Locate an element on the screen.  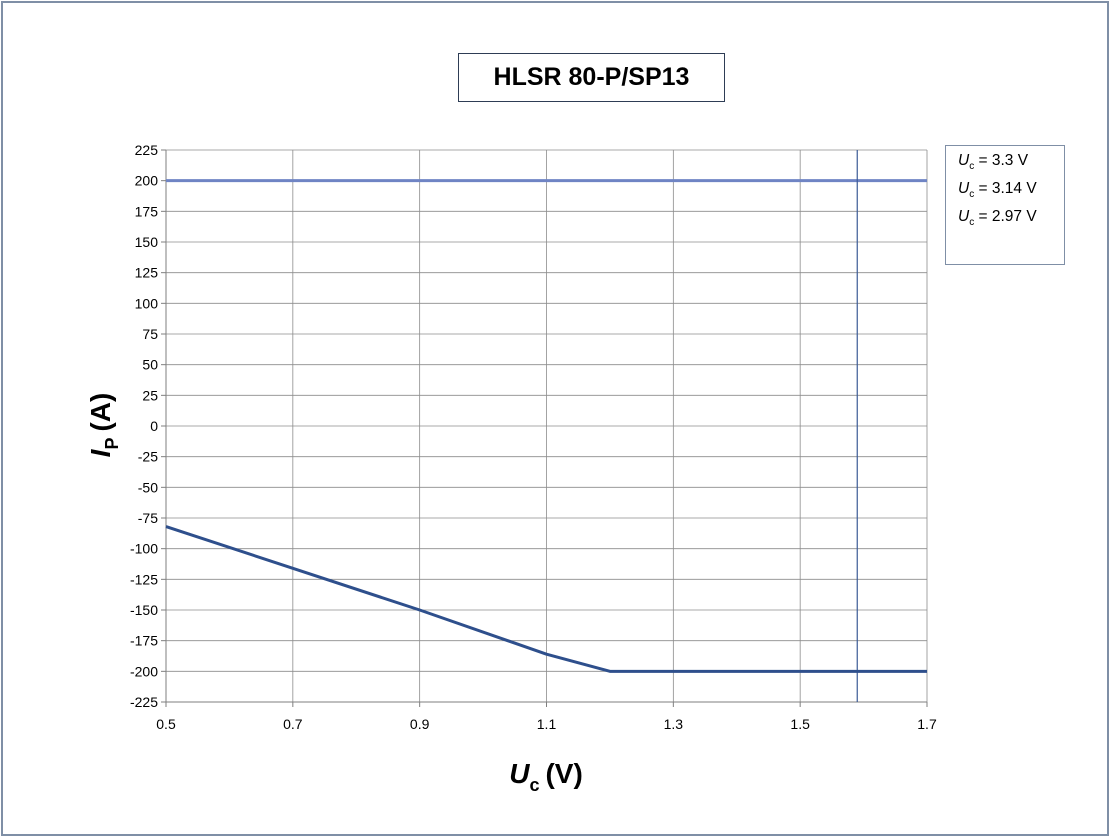
y-axis-label: IP (A) is located at coordinates (103, 425).